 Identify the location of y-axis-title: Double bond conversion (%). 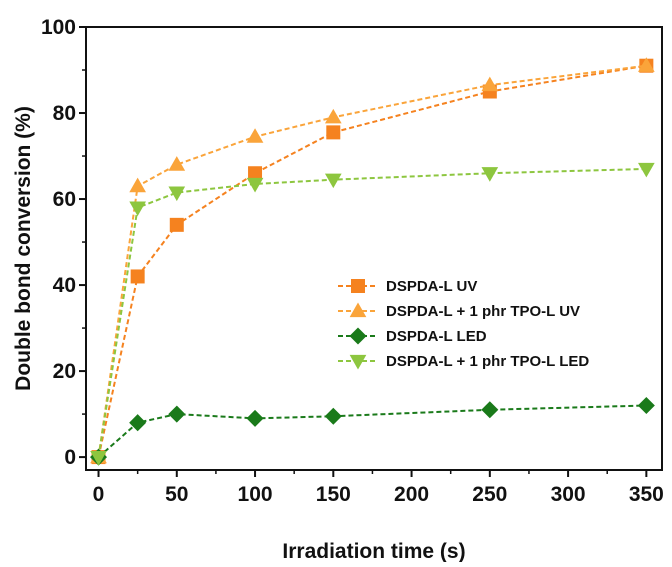
(23, 248).